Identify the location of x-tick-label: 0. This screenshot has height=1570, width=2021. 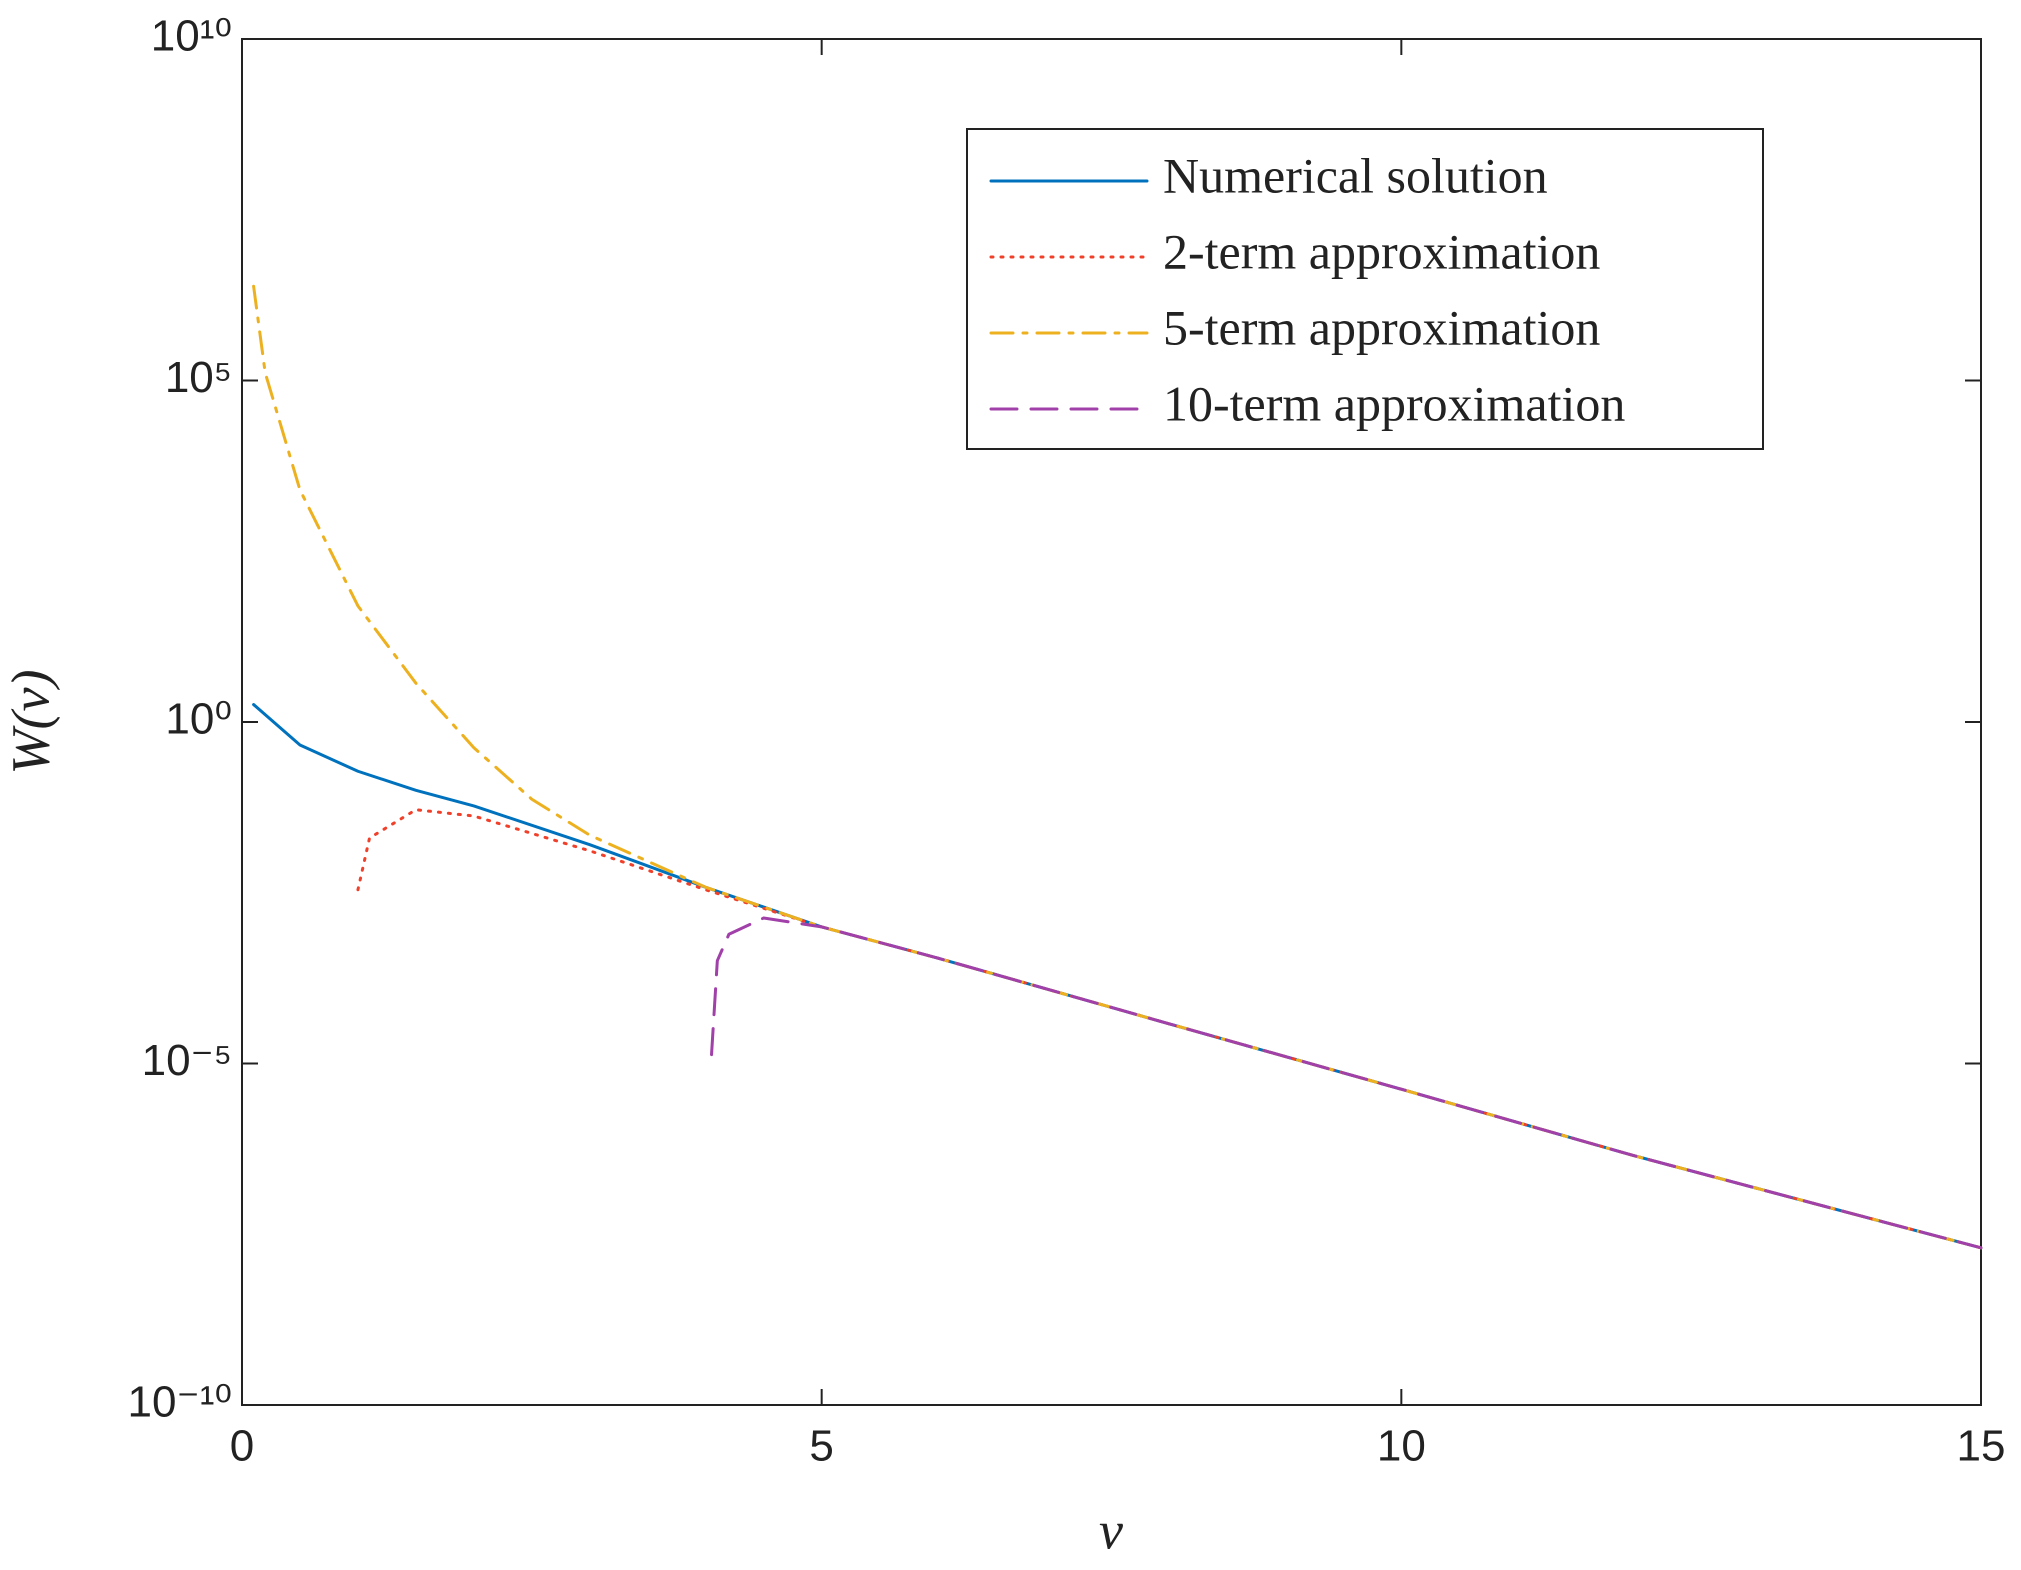
(242, 1446).